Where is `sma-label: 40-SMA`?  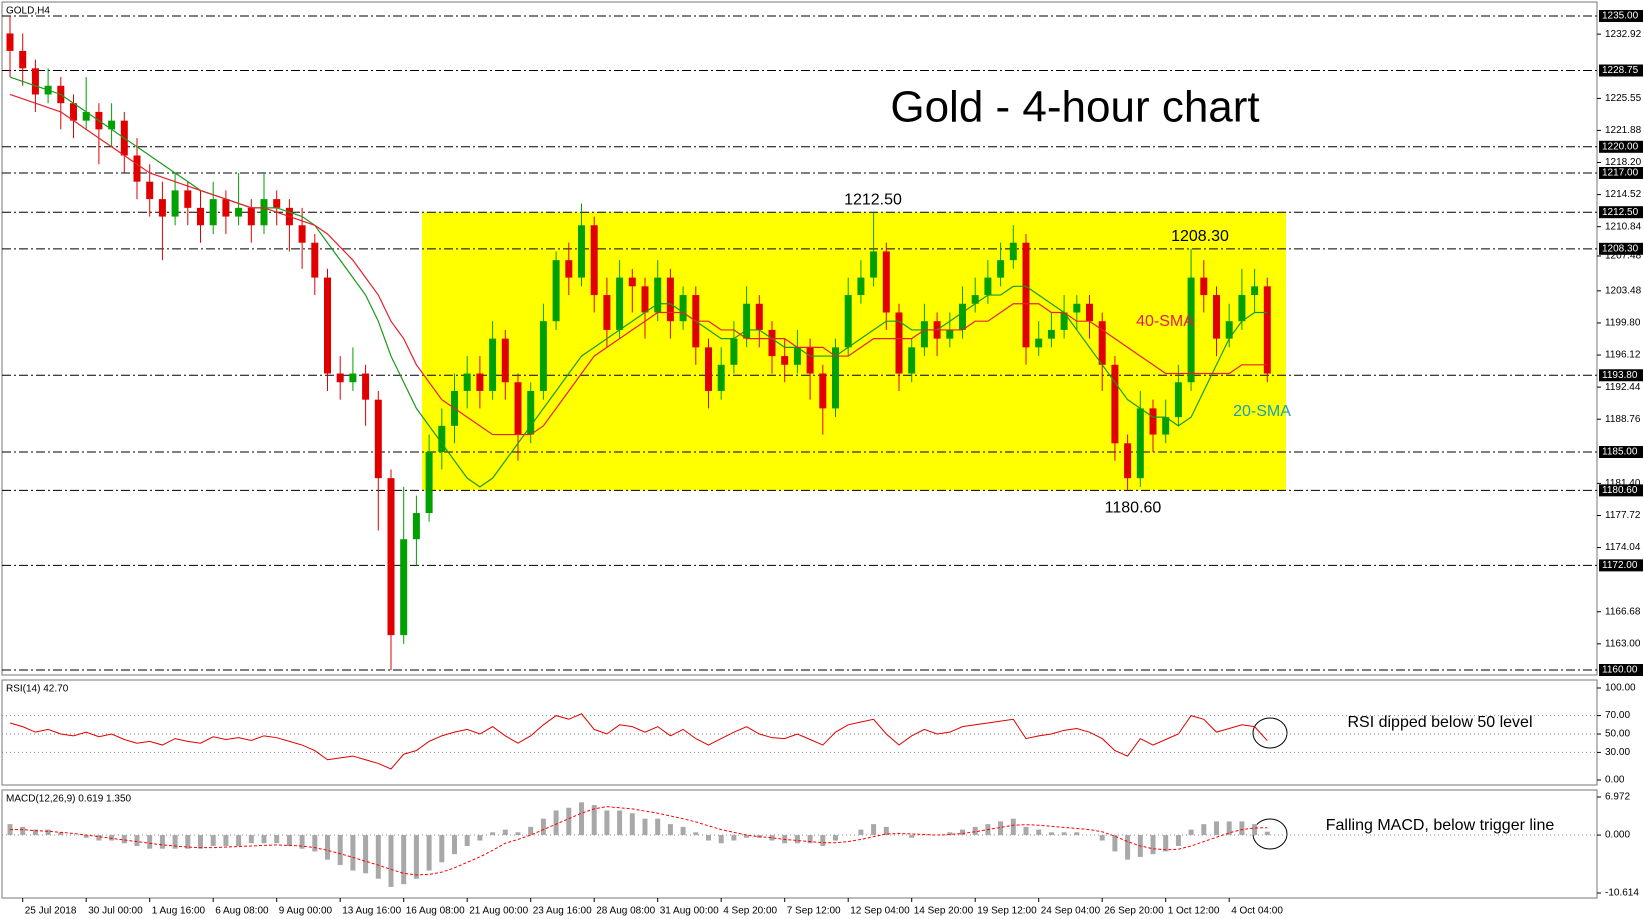 sma-label: 40-SMA is located at coordinates (1165, 321).